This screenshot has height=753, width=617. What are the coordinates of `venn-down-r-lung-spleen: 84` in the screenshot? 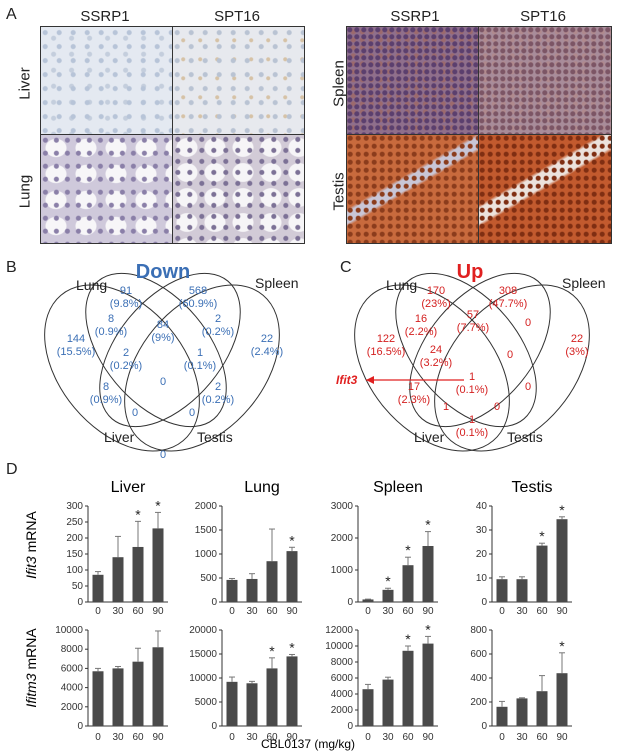 It's located at (163, 325).